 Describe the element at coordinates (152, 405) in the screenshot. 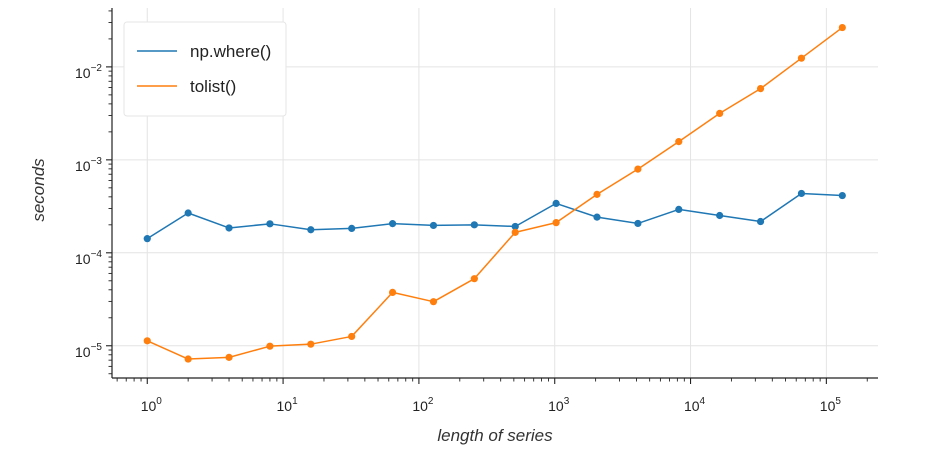

I see `x-tick-label: 10⁰` at that location.